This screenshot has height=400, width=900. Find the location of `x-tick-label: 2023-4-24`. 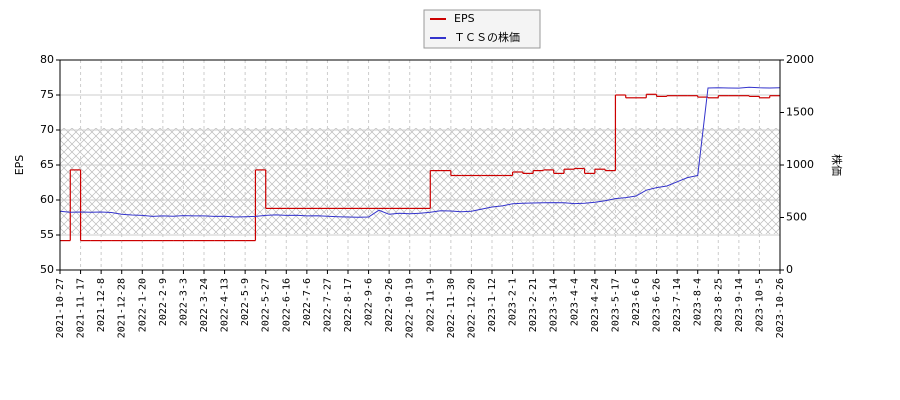

x-tick-label: 2023-4-24 is located at coordinates (595, 305).